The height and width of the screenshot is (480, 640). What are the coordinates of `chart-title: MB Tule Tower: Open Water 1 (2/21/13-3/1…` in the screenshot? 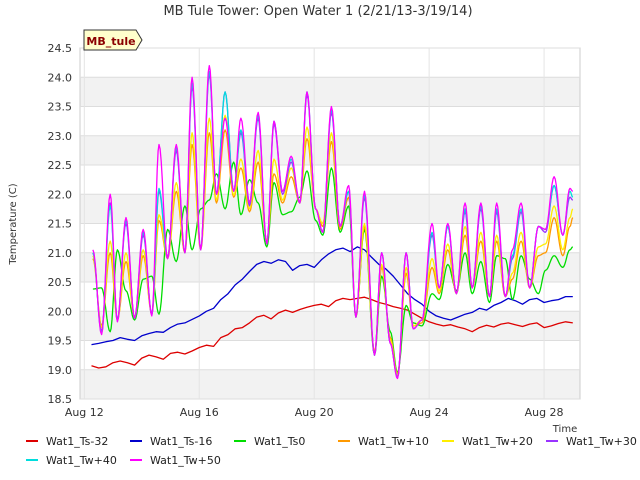 It's located at (317, 11).